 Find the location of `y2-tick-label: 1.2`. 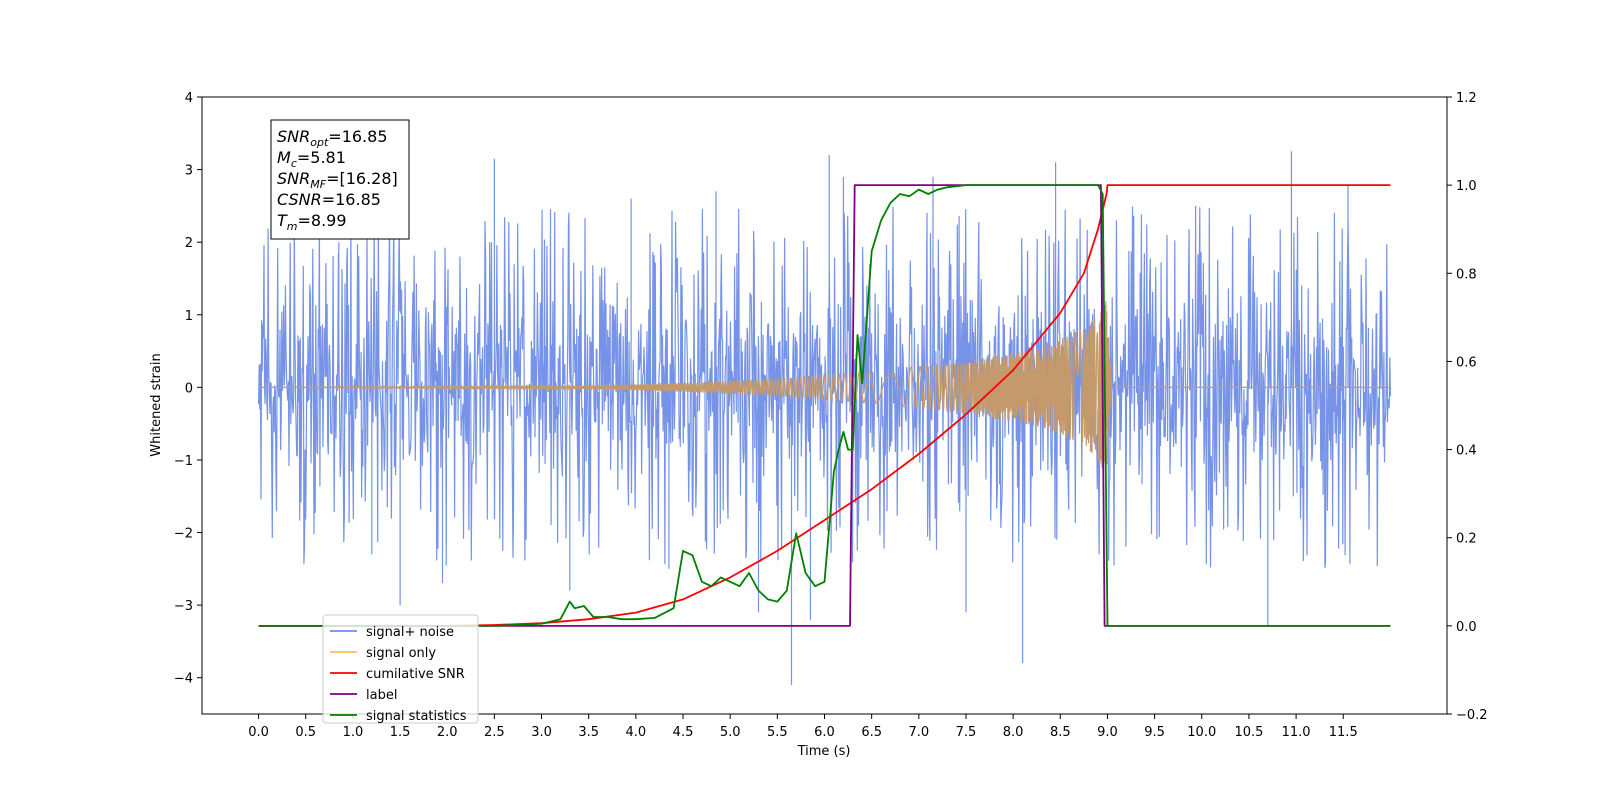

y2-tick-label: 1.2 is located at coordinates (1466, 98).